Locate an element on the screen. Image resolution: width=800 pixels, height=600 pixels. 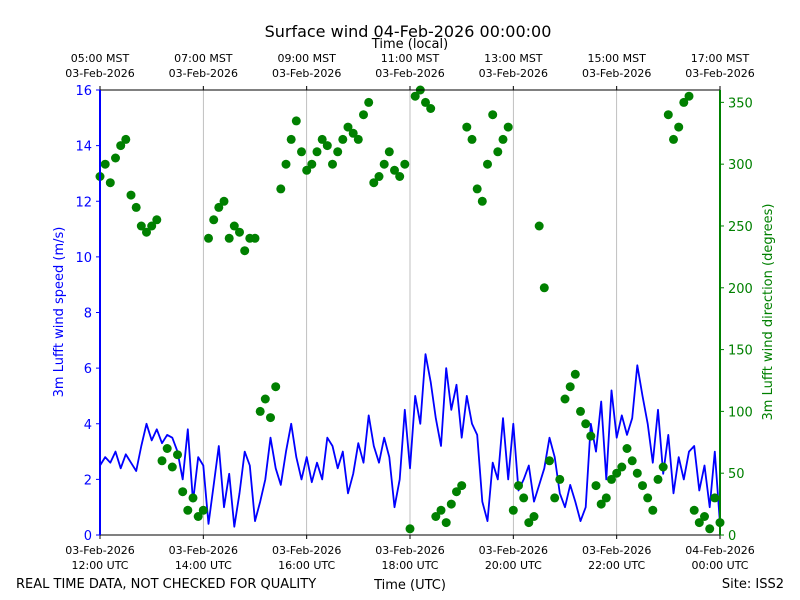
x-axis-label: Time (UTC) is located at coordinates (409, 585).